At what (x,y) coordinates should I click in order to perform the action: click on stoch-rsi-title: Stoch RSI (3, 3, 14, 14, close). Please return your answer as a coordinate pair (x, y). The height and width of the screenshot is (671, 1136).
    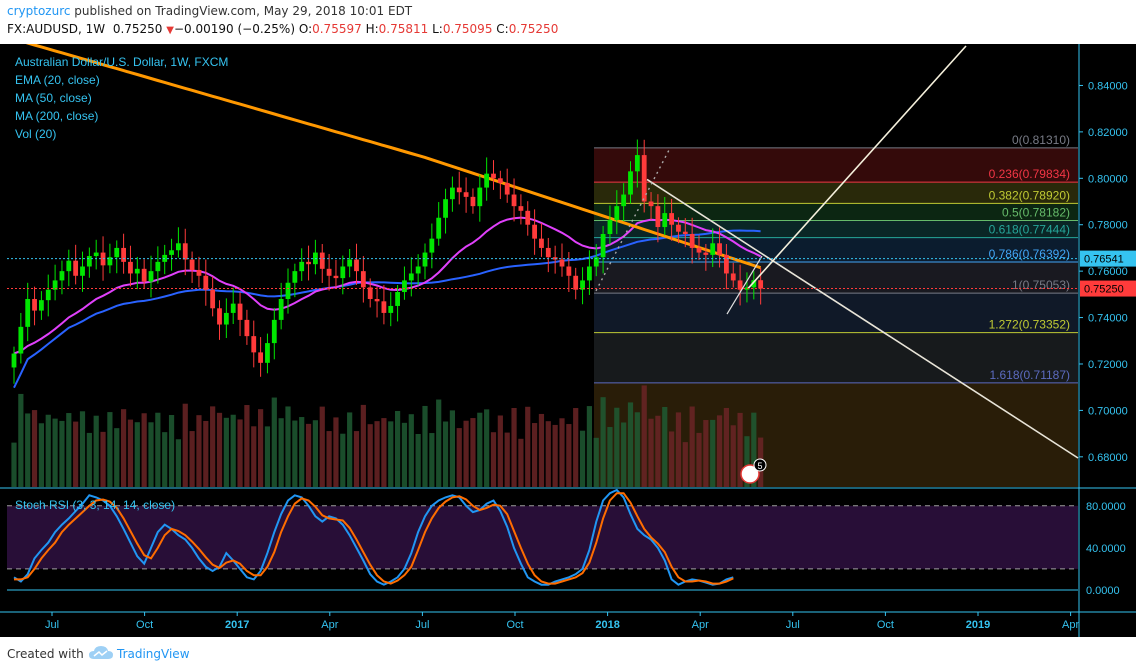
    Looking at the image, I should click on (95, 505).